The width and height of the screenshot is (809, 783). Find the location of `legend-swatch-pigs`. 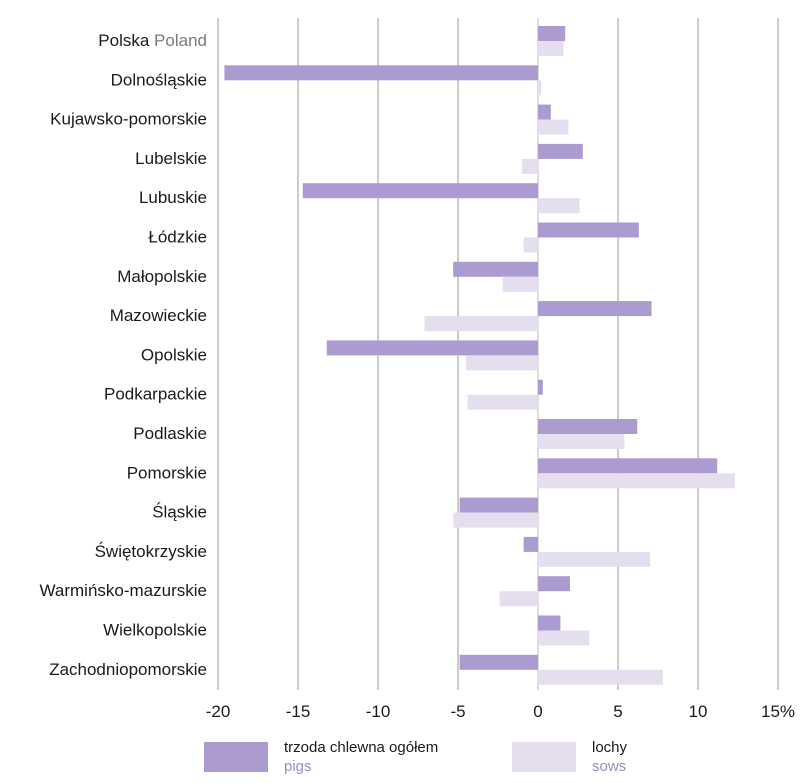

legend-swatch-pigs is located at coordinates (236, 757).